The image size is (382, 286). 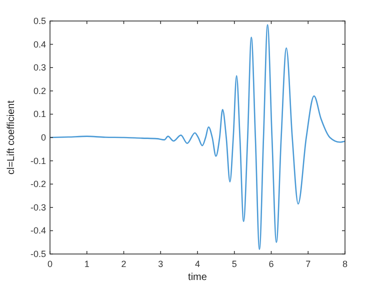 What do you see at coordinates (234, 264) in the screenshot?
I see `x-tick-label: 5` at bounding box center [234, 264].